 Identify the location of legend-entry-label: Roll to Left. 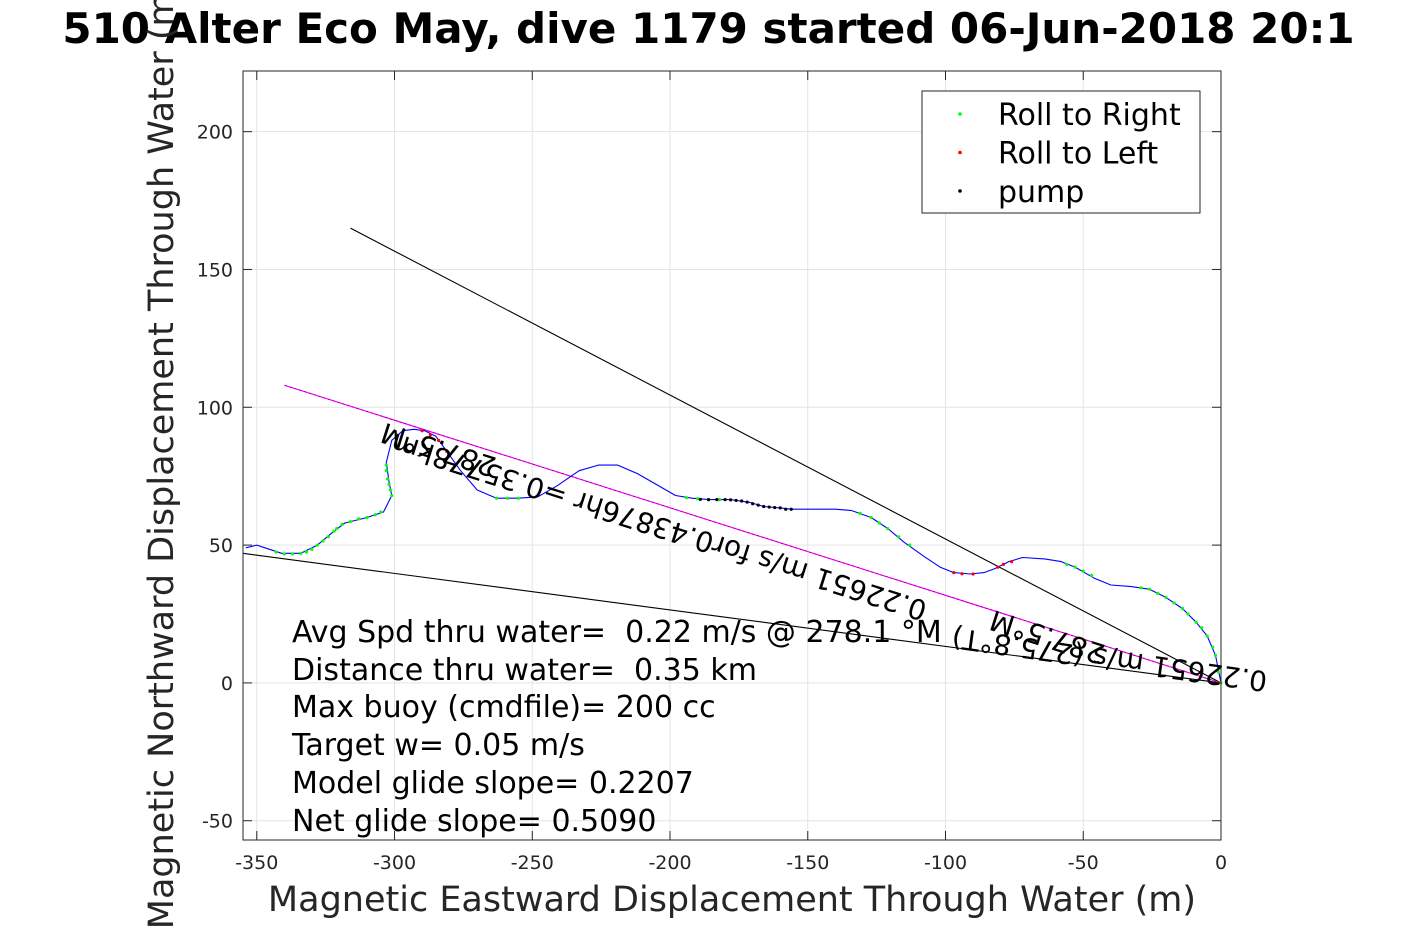
(1078, 154).